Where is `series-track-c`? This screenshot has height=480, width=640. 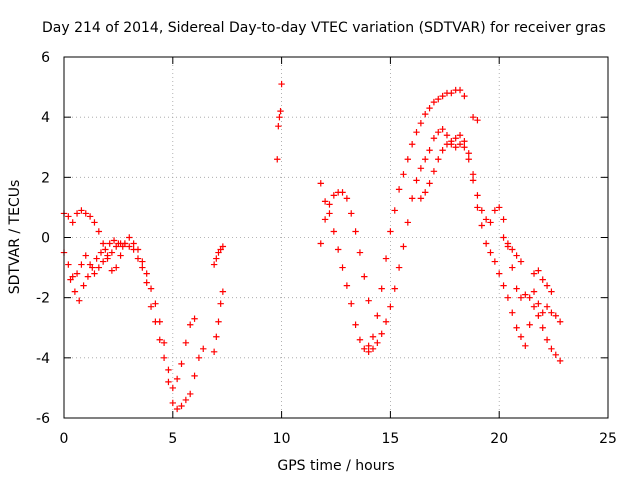 series-track-c is located at coordinates (96, 270).